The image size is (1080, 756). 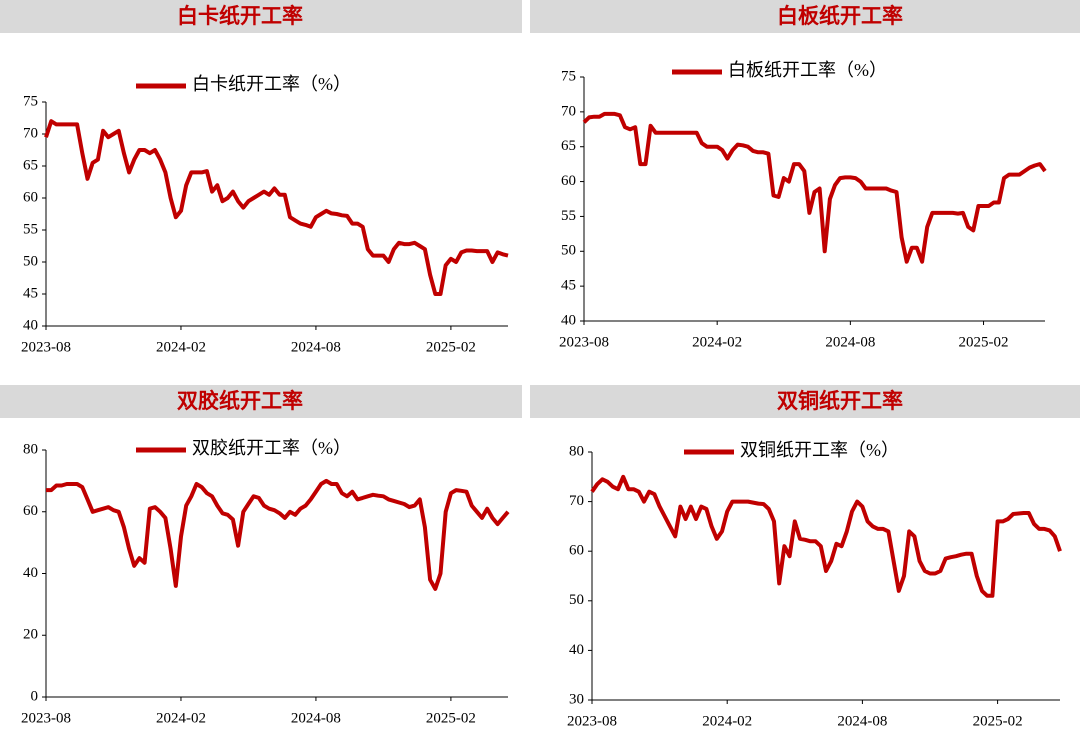 What do you see at coordinates (240, 16) in the screenshot?
I see `chart-title: 白卡纸开工率` at bounding box center [240, 16].